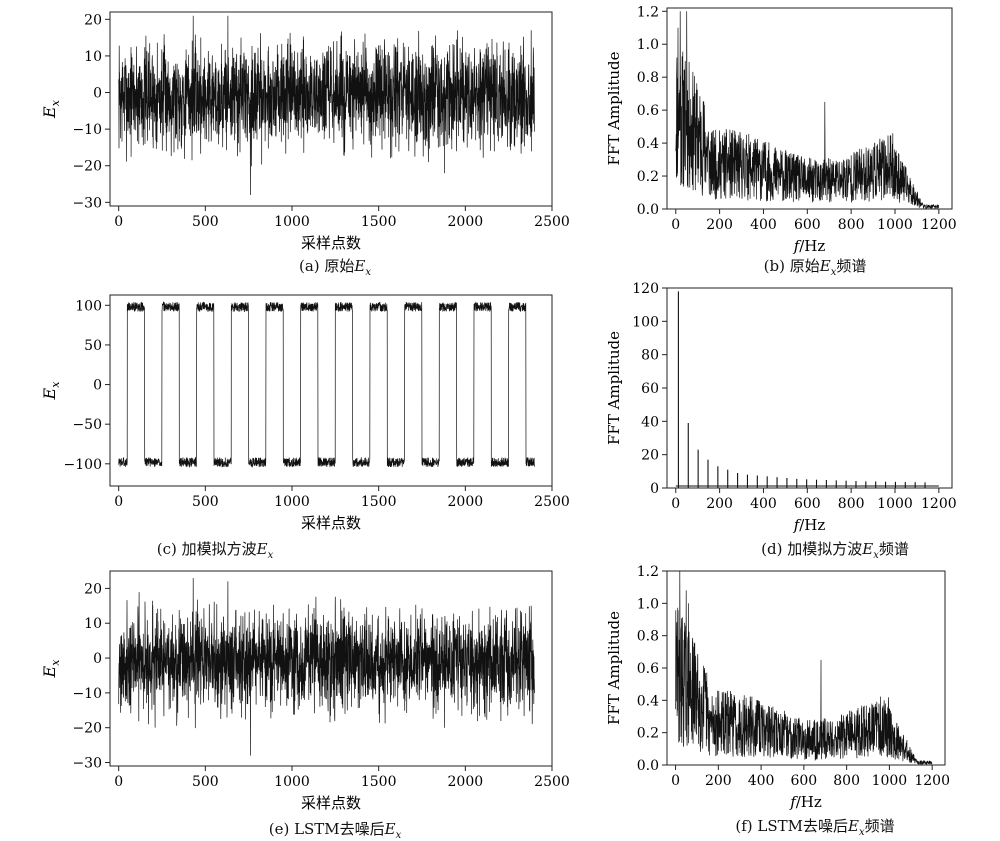  Describe the element at coordinates (331, 523) in the screenshot. I see `x-axis-label-c: 采样点数` at that location.